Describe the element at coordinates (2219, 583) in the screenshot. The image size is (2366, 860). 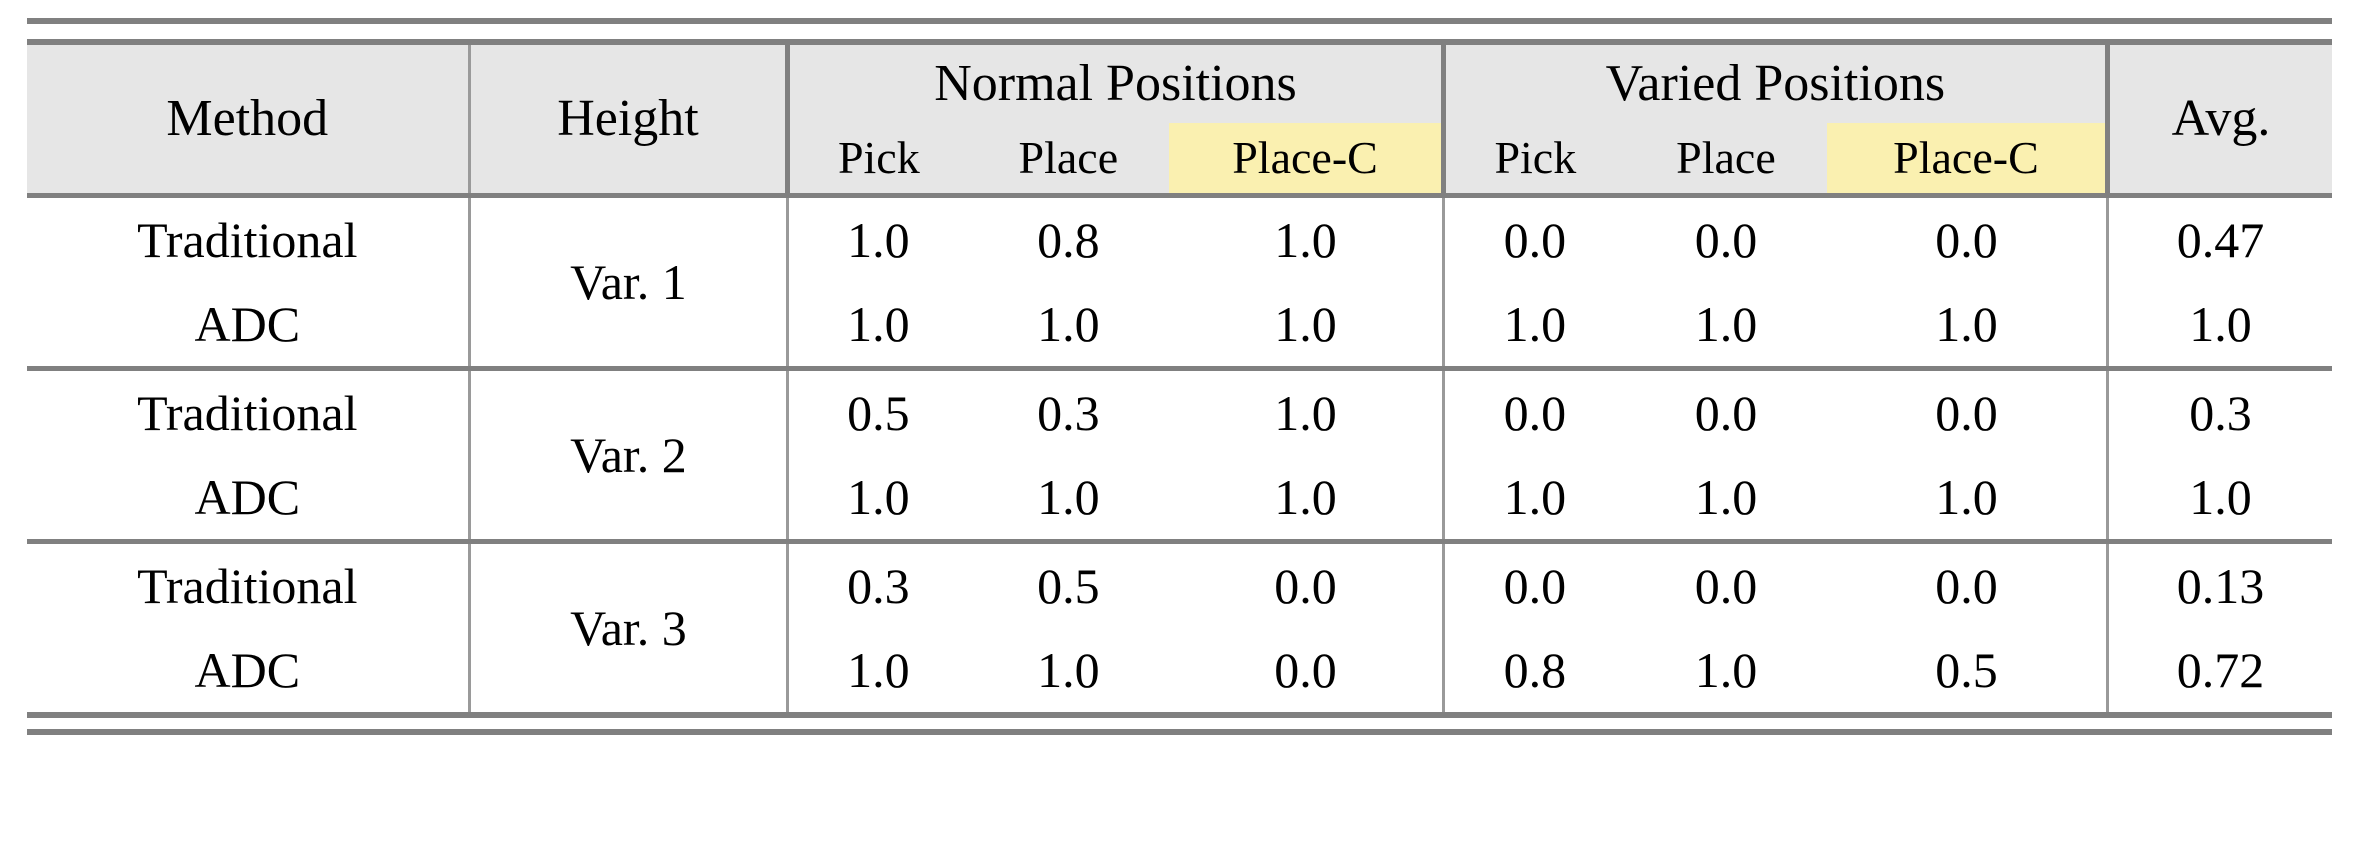
I see `cell-avg: 0.13` at that location.